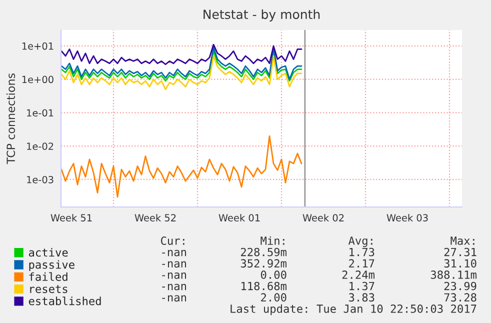 This screenshot has height=323, width=491. What do you see at coordinates (362, 286) in the screenshot?
I see `text: 1.37` at bounding box center [362, 286].